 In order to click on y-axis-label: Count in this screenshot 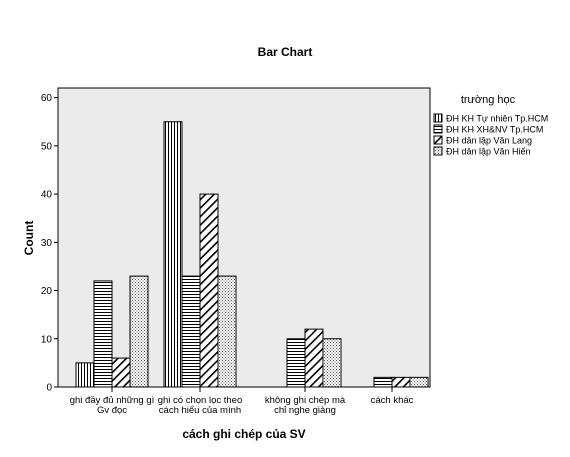, I will do `click(29, 238)`.